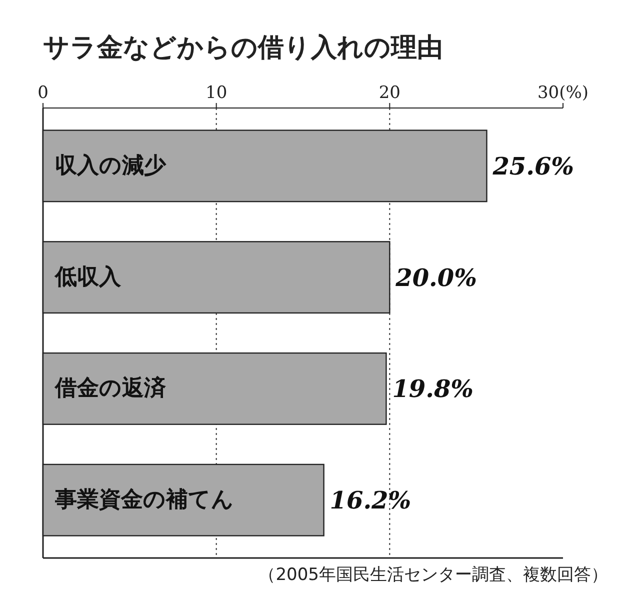 The height and width of the screenshot is (600, 622). Describe the element at coordinates (371, 500) in the screenshot. I see `data-label: 16.2%` at that location.